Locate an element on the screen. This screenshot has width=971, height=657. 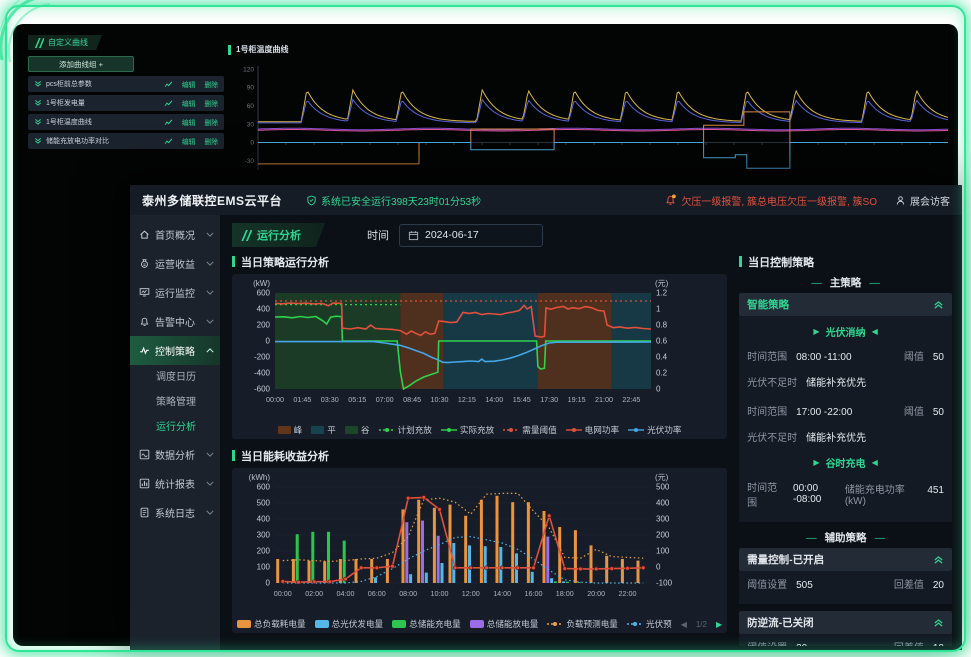
shield-icon is located at coordinates (311, 200).